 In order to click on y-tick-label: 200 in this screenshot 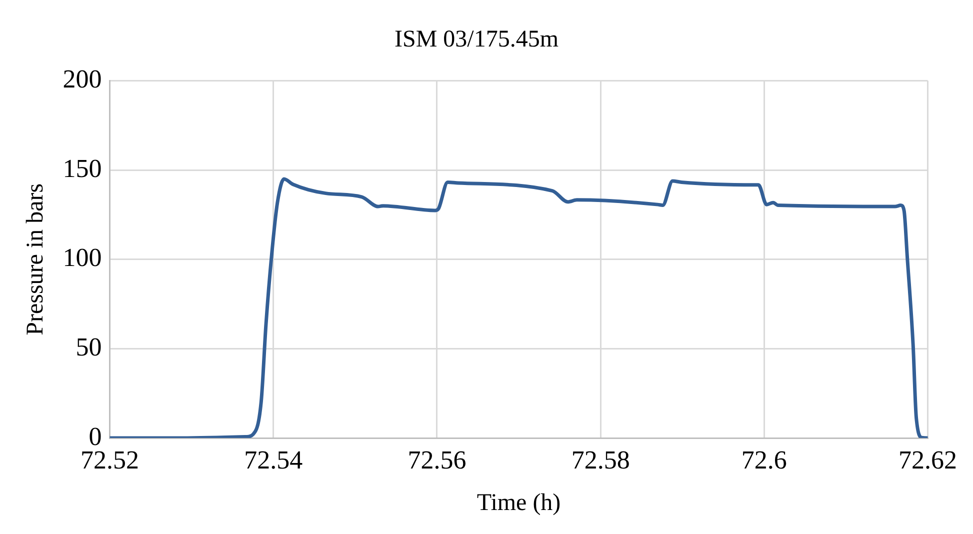, I will do `click(82, 79)`.